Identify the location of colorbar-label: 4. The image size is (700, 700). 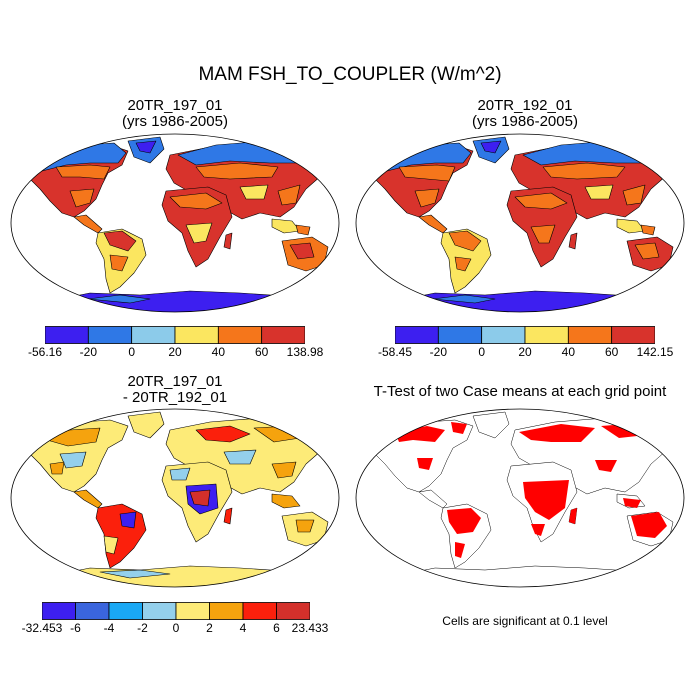
(243, 628).